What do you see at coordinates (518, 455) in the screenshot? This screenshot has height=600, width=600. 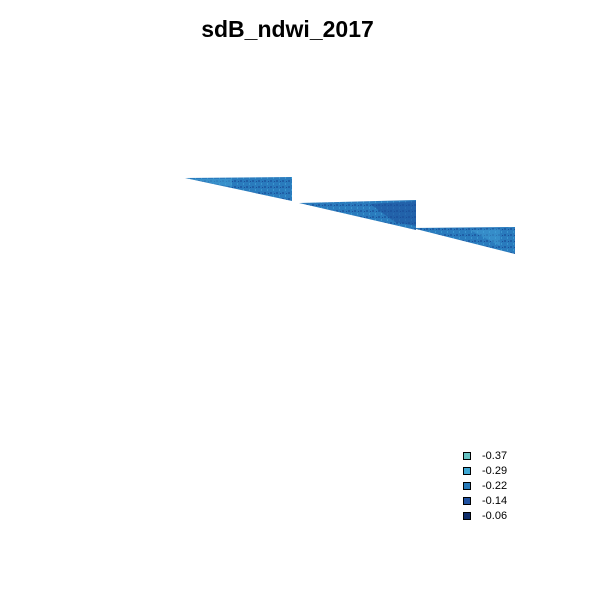 I see `legend-item: -0.37` at bounding box center [518, 455].